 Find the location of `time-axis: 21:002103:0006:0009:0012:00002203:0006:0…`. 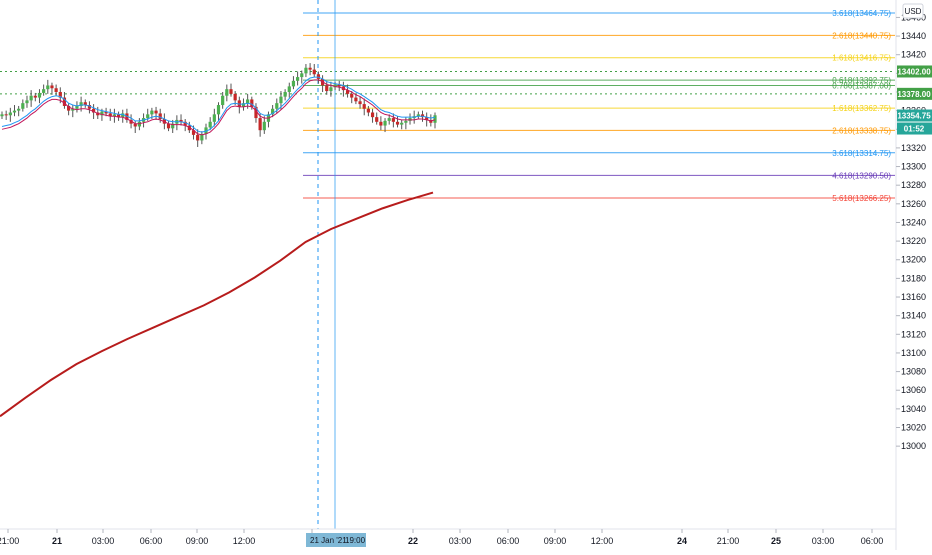

time-axis: 21:002103:0006:0009:0012:00002203:0006:0… is located at coordinates (441, 537).